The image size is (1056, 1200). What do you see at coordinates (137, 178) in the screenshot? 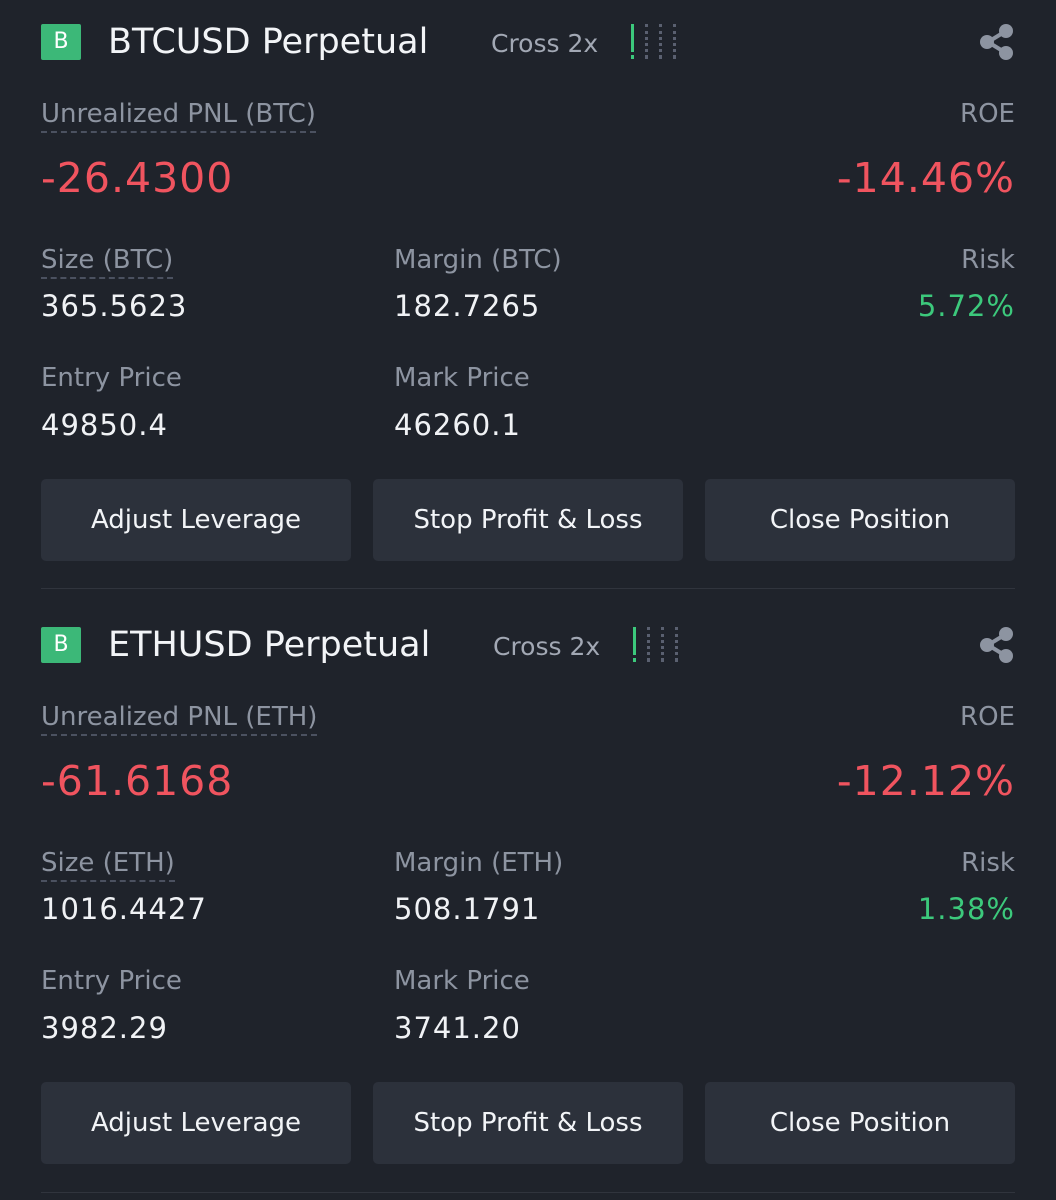
I see `unrealized-pnl-value: -26.4300` at bounding box center [137, 178].